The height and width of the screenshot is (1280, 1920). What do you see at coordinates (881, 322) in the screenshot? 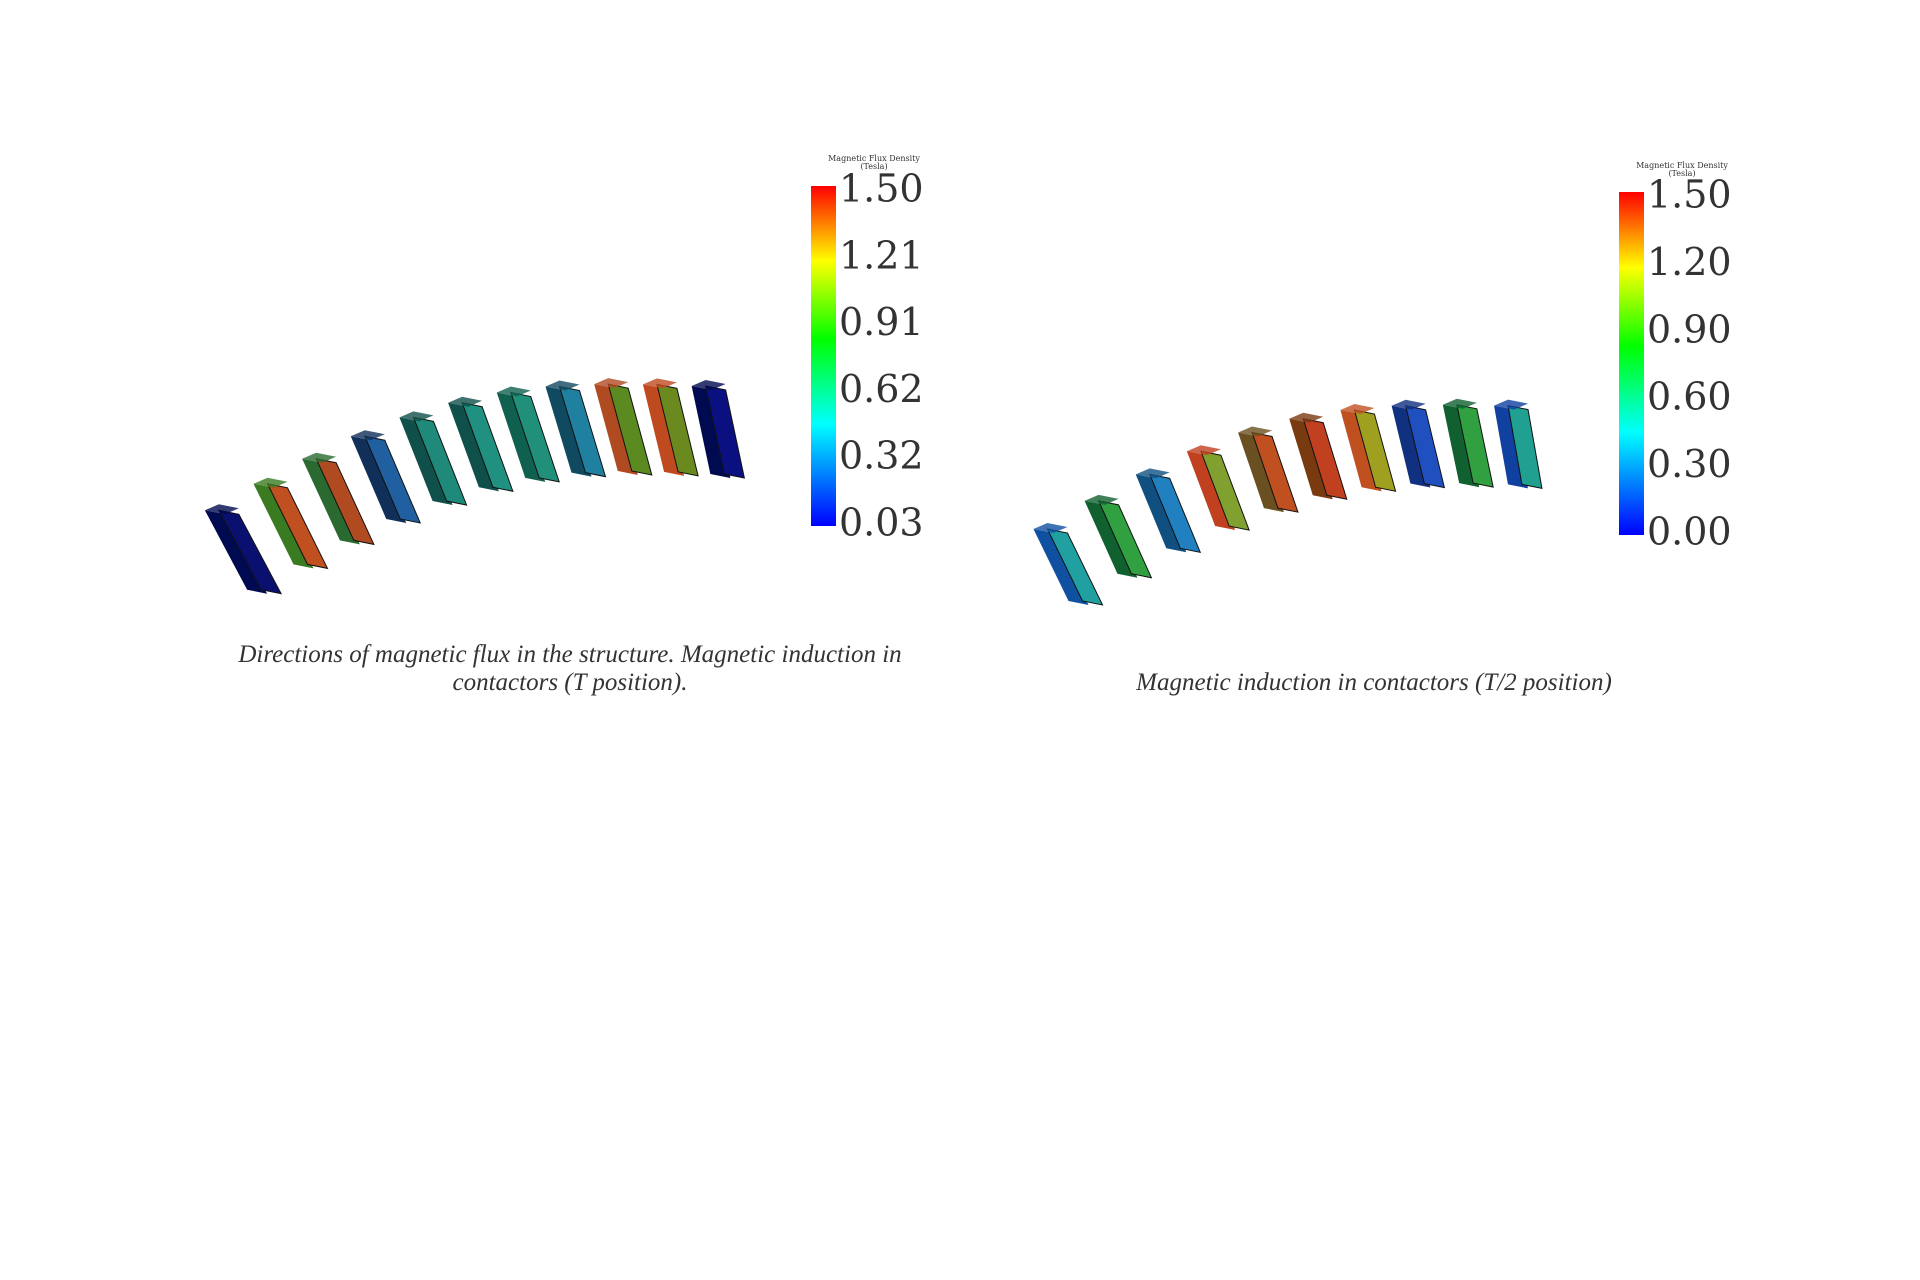
I see `legend-label: 0.91` at bounding box center [881, 322].